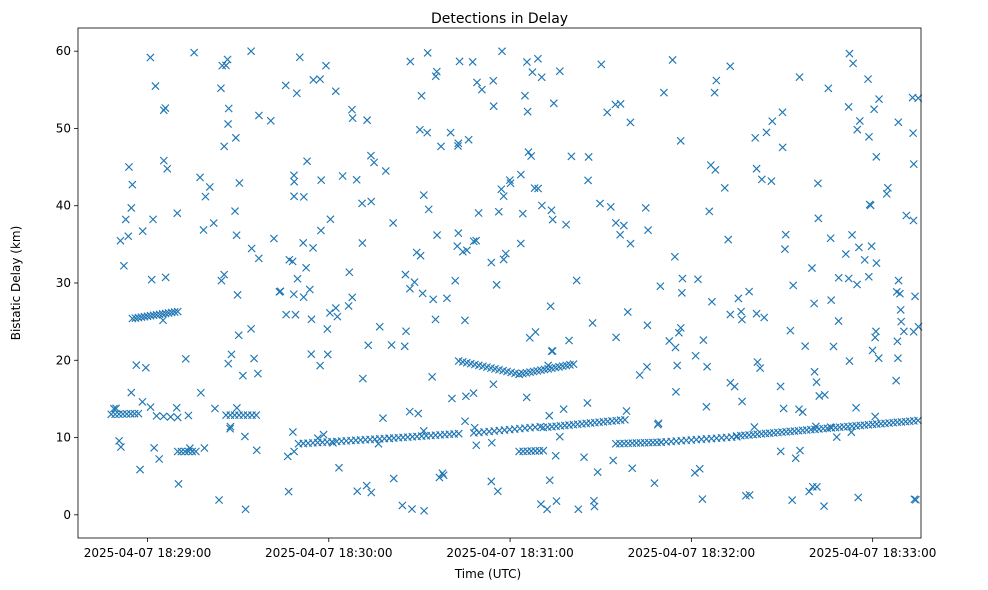  What do you see at coordinates (67, 283) in the screenshot?
I see `y-axis-ticks: 0 10 20 30 40 50 60` at bounding box center [67, 283].